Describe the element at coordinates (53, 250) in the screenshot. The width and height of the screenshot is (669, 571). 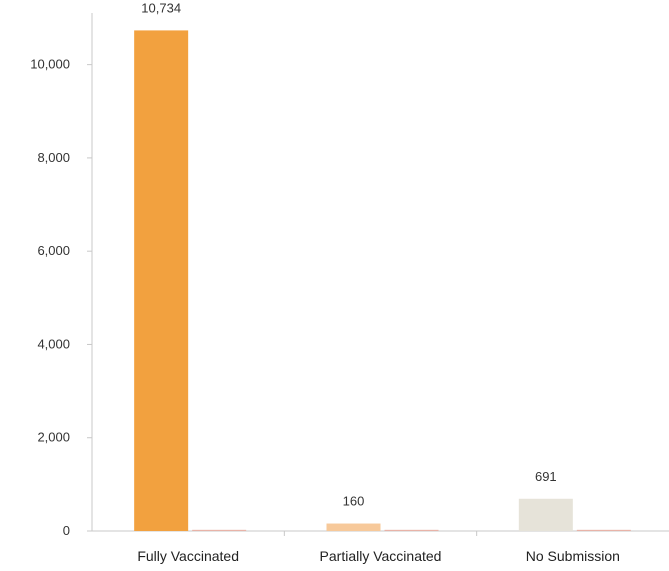
I see `y-tick-label: 6,000` at that location.